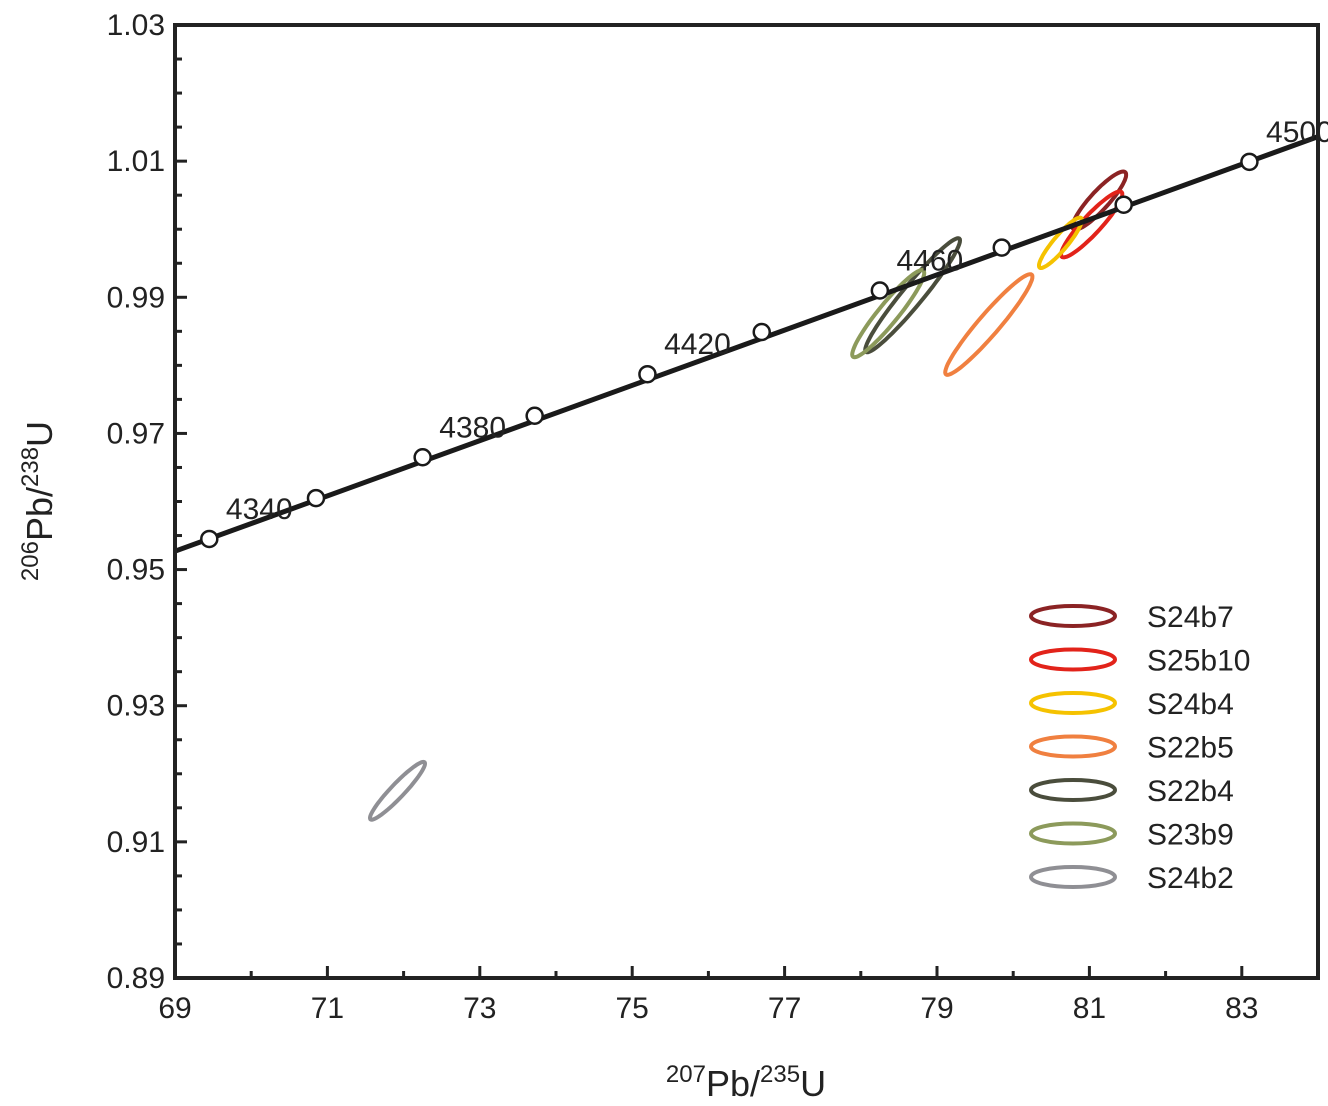  Describe the element at coordinates (1198, 661) in the screenshot. I see `legend-label: S25b10` at that location.